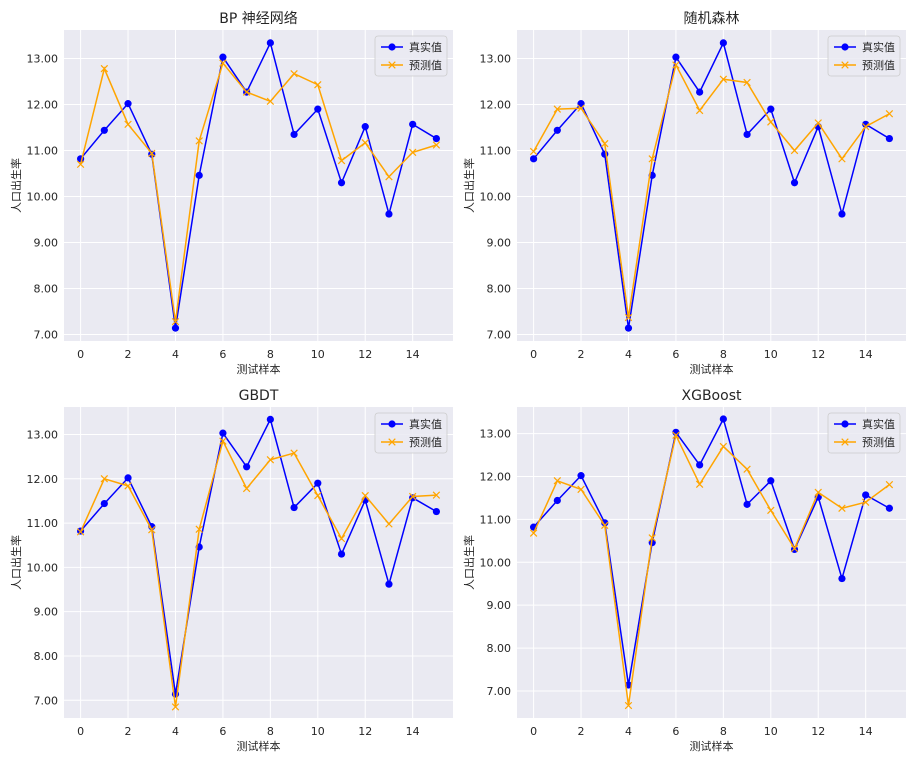 The image size is (917, 764). I want to click on x-tick-label: 4, so click(175, 354).